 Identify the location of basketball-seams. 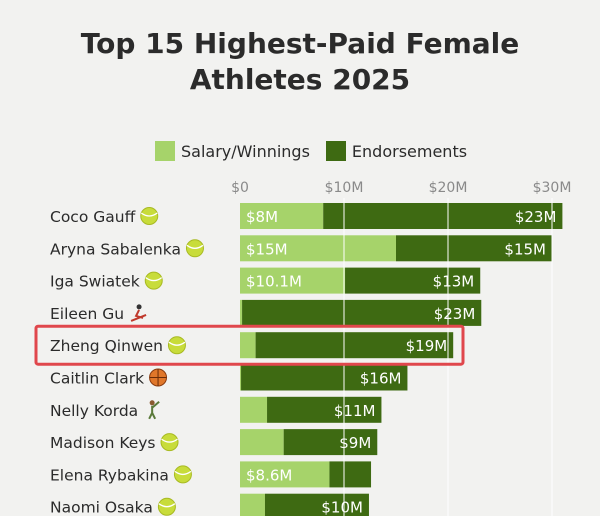
(158, 377).